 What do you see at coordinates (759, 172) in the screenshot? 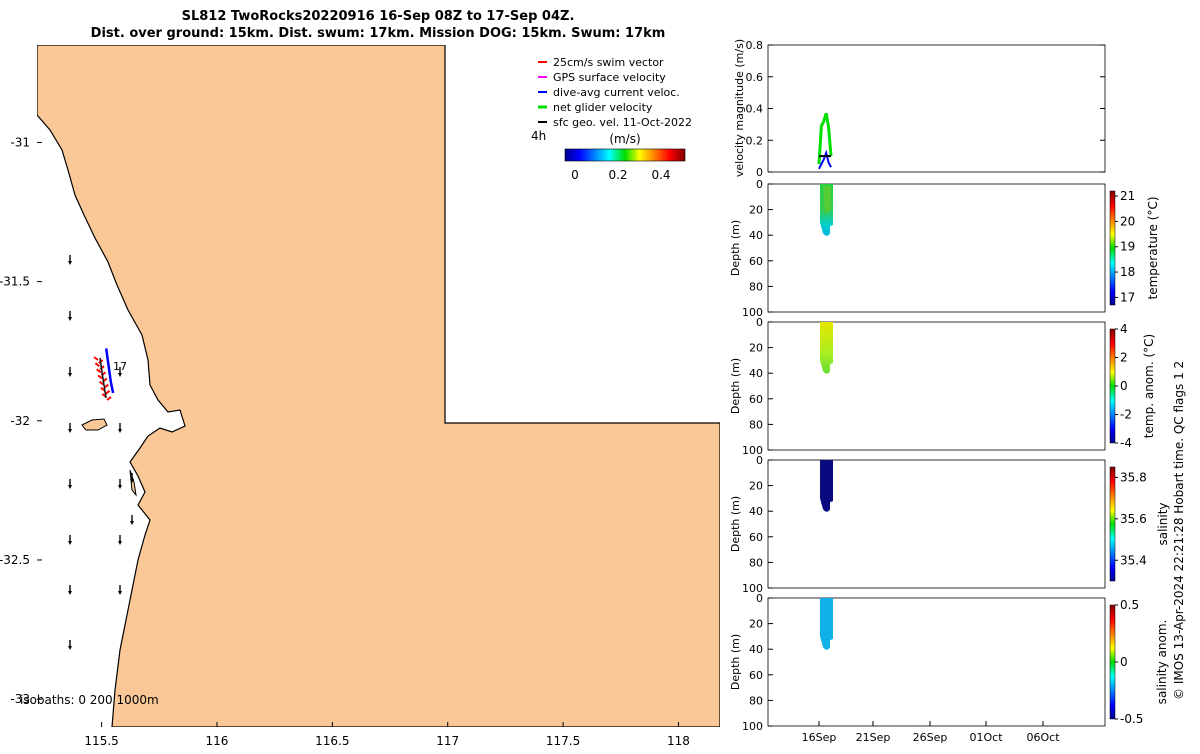
I see `velocity-y-tick-label: 0` at bounding box center [759, 172].